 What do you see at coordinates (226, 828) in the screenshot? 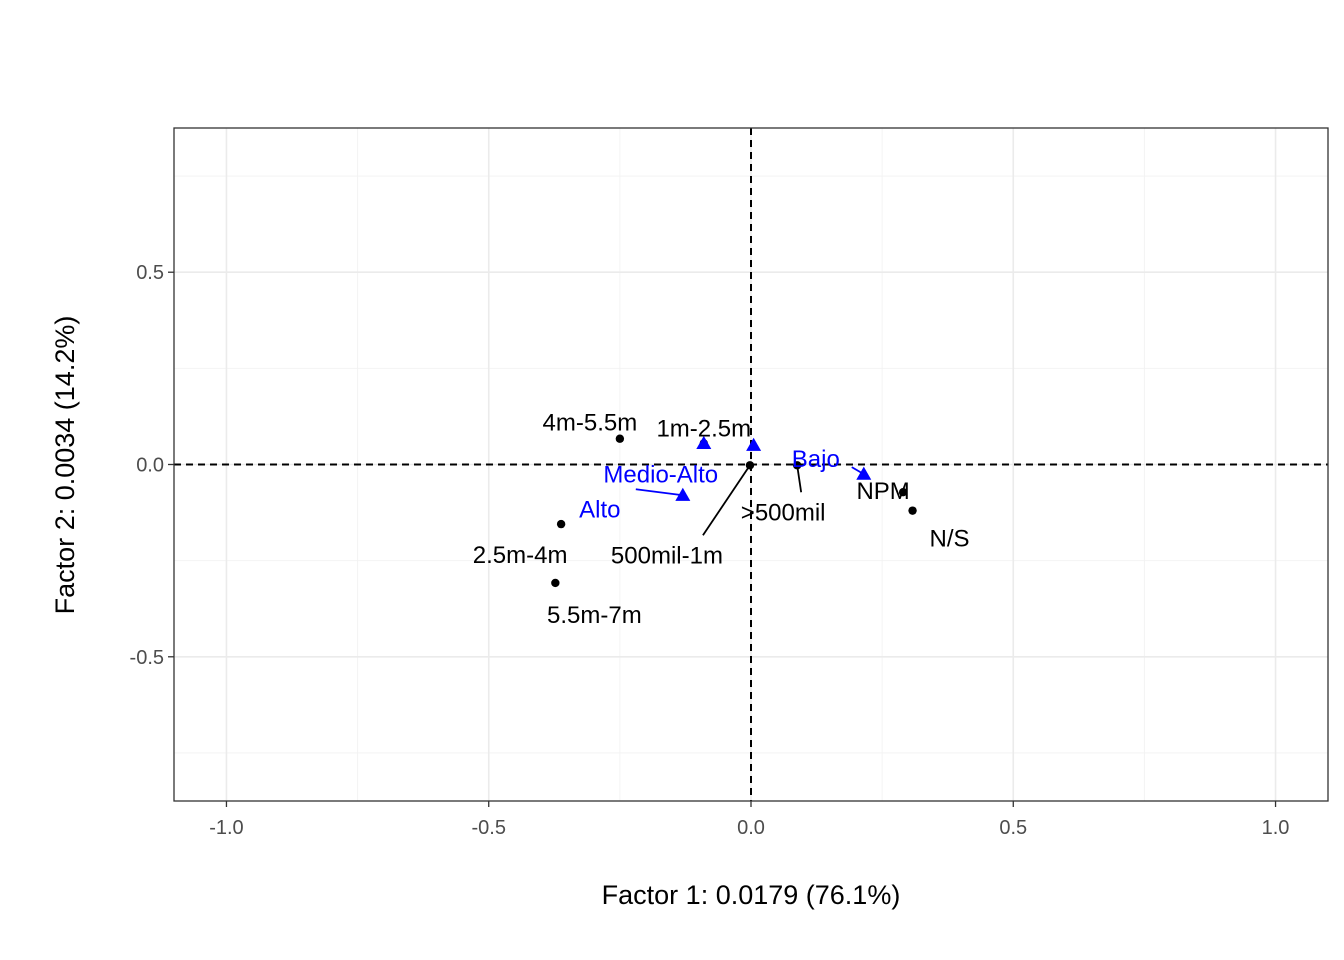
I see `x-tick-label: -1.0` at bounding box center [226, 828].